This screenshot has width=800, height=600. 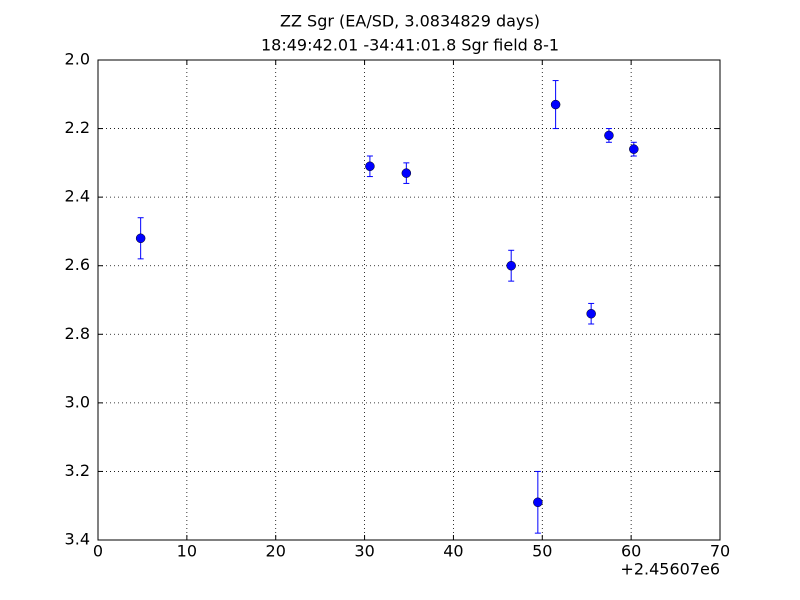 What do you see at coordinates (410, 45) in the screenshot?
I see `chart-subtitle: 18:49:42.01 -34:41:01.8 Sgr field 8-1` at bounding box center [410, 45].